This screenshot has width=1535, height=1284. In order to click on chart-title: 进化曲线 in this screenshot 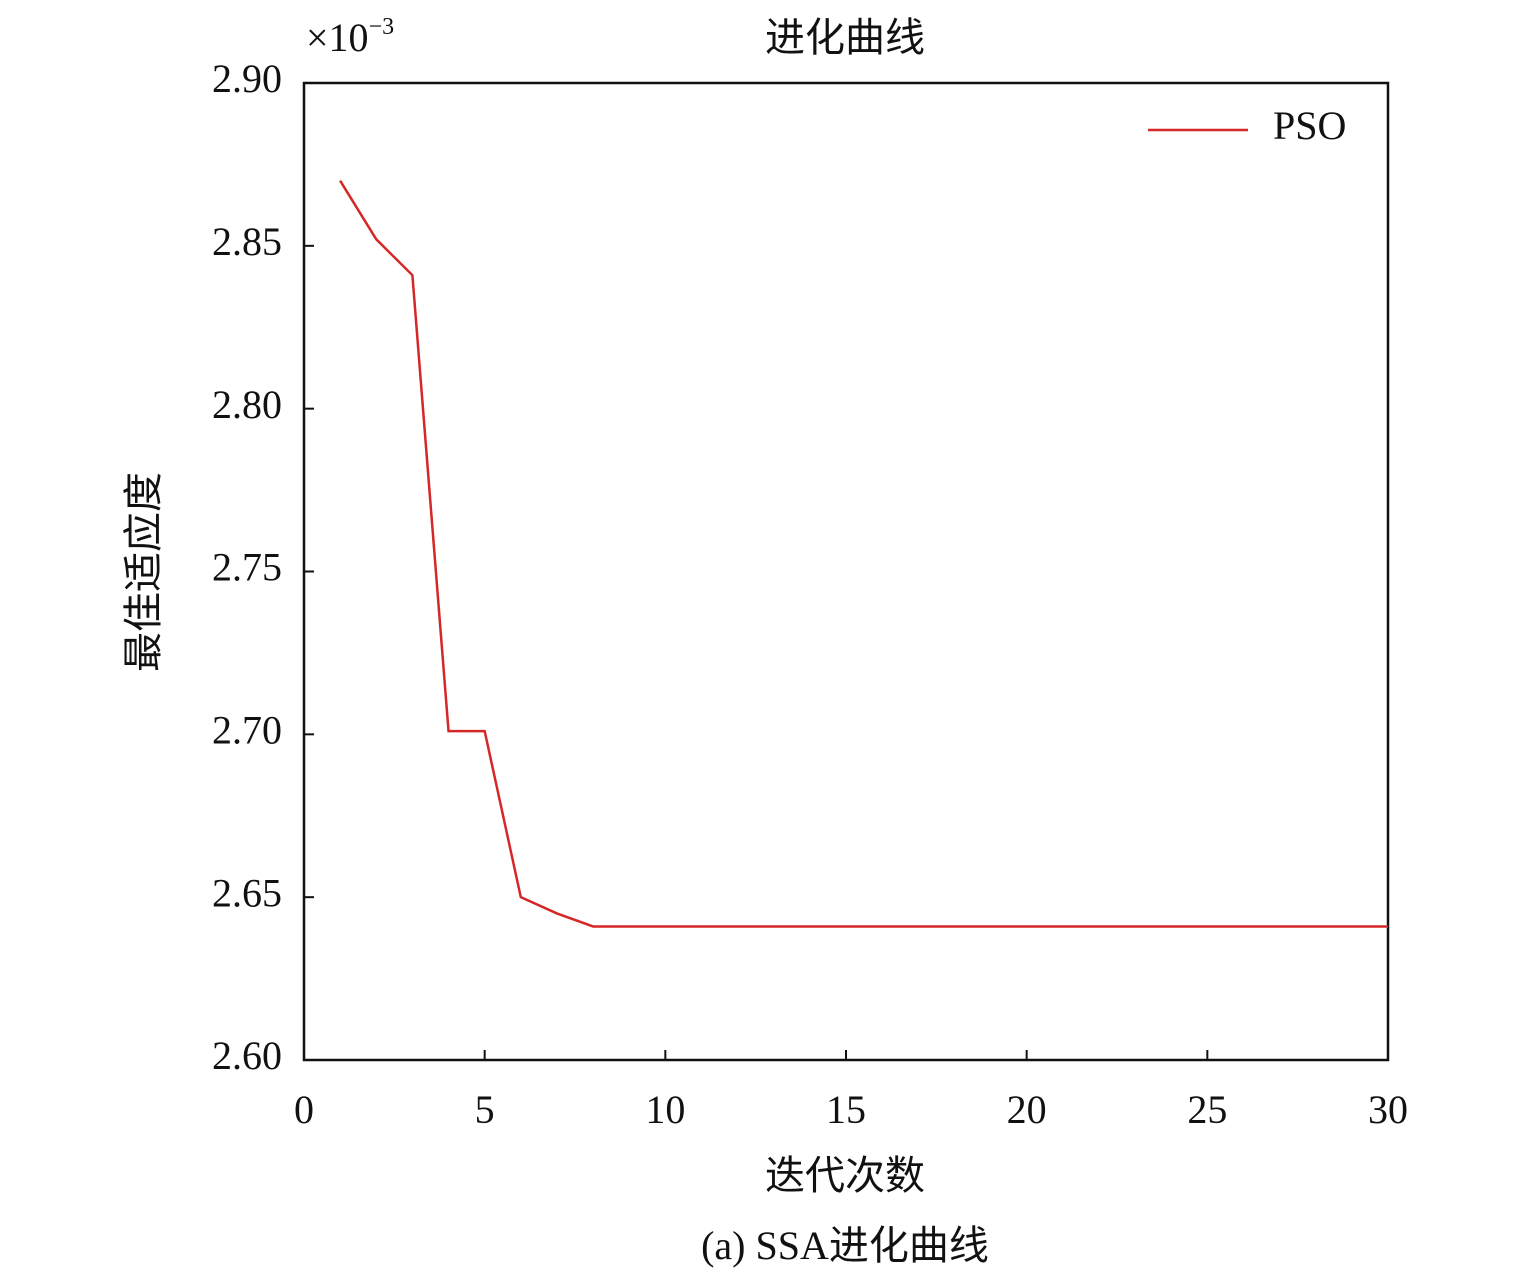, I will do `click(845, 37)`.